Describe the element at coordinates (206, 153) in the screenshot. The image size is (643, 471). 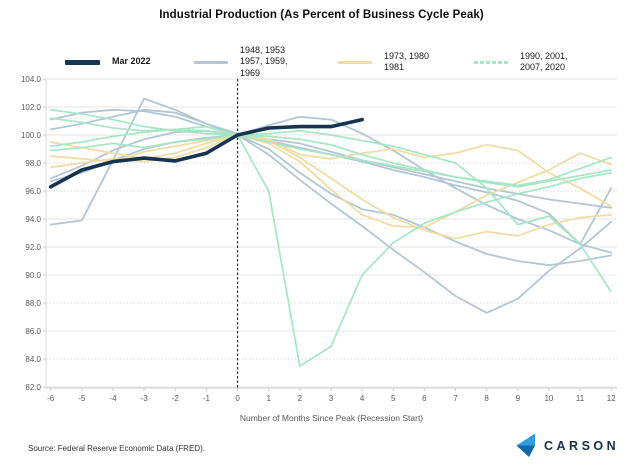
I see `series-line-mar-2022` at that location.